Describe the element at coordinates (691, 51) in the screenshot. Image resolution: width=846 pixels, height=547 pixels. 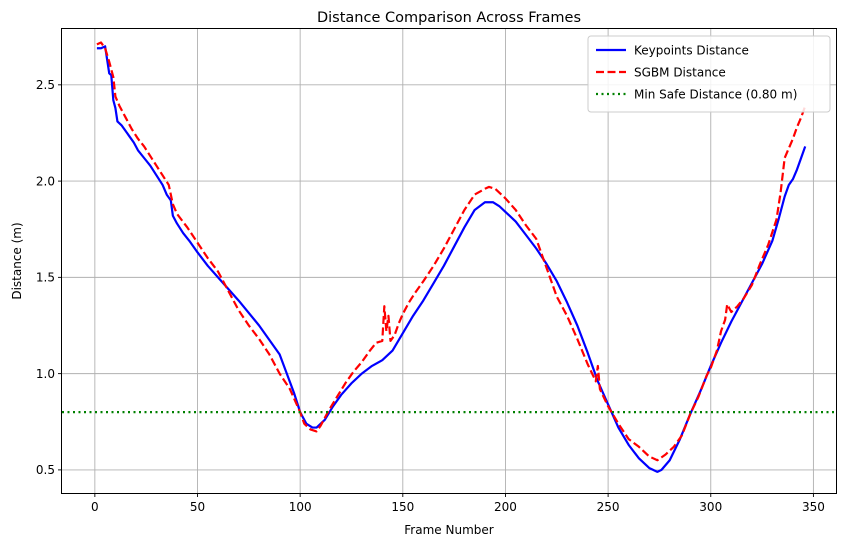
I see `legend-label-keypoints: Keypoints Distance` at that location.